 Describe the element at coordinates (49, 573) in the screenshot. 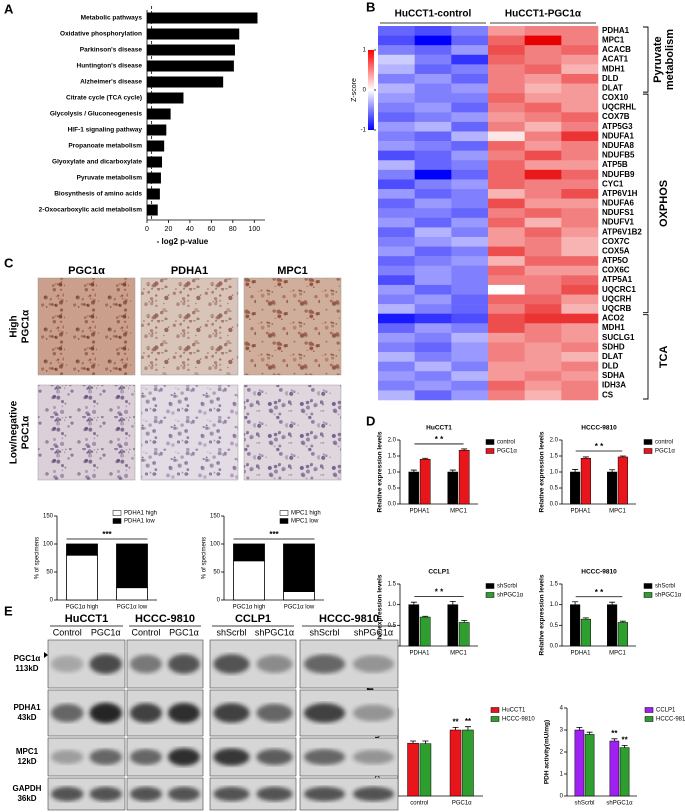

I see `y-tick-label: 50` at that location.